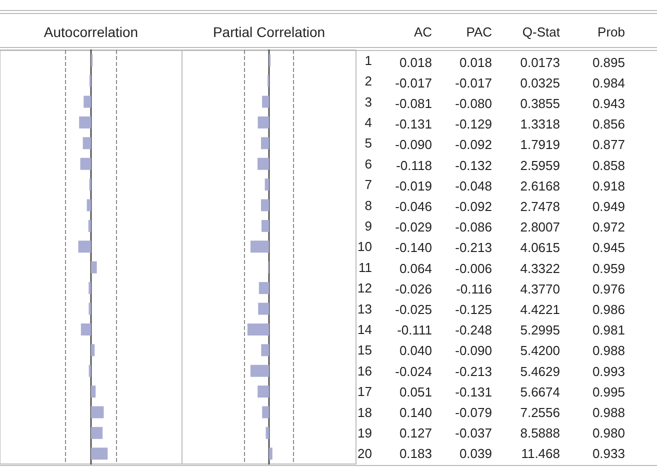 Image resolution: width=657 pixels, height=475 pixels. I want to click on data-label: -0.025, so click(413, 309).